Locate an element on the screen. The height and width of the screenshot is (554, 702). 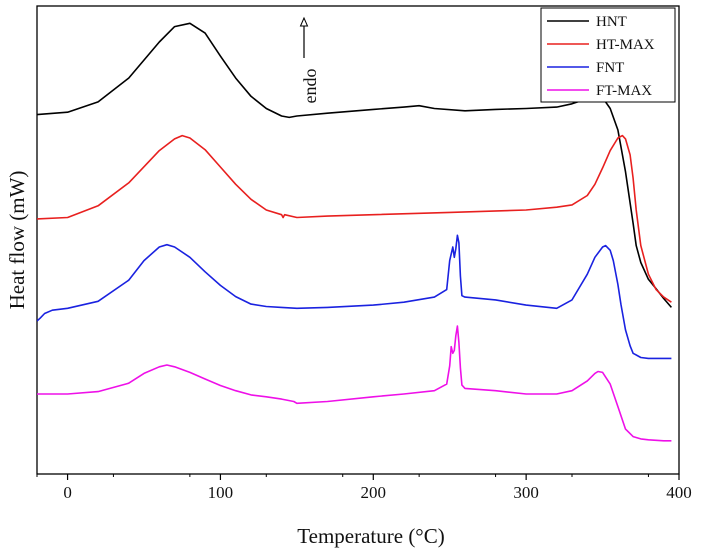
x-axis-ticks: 0 100 200 300 400 is located at coordinates (364, 488).